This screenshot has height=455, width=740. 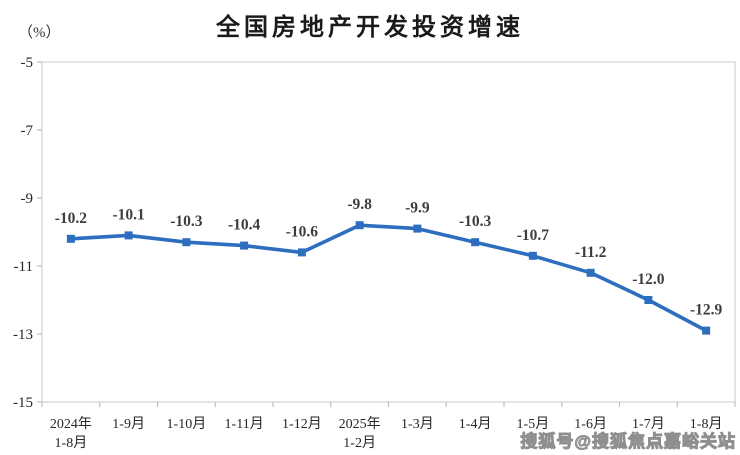 What do you see at coordinates (27, 131) in the screenshot?
I see `y-axis-tick-label: -7` at bounding box center [27, 131].